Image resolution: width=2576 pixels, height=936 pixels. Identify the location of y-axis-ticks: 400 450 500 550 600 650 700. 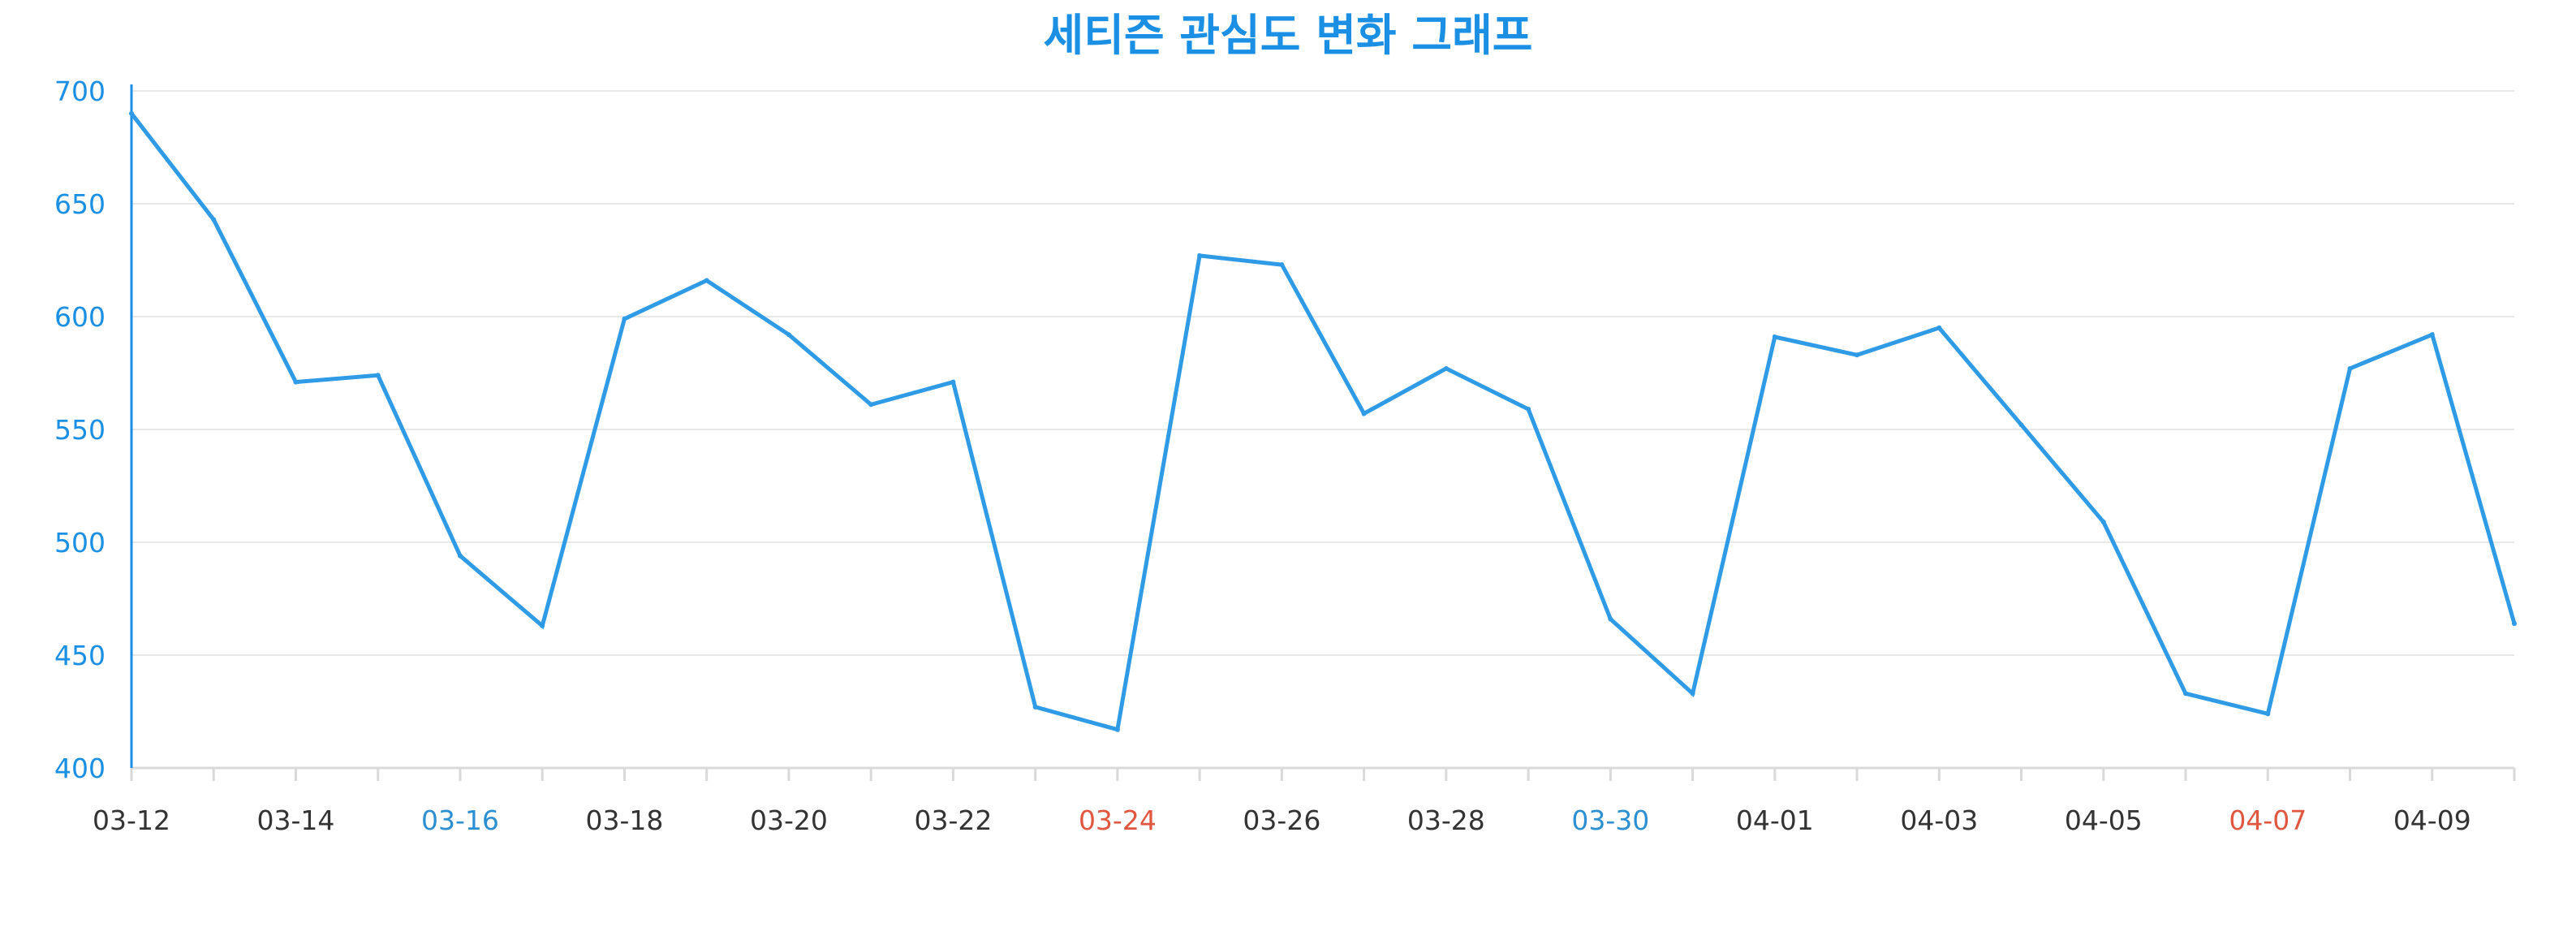
(80, 429).